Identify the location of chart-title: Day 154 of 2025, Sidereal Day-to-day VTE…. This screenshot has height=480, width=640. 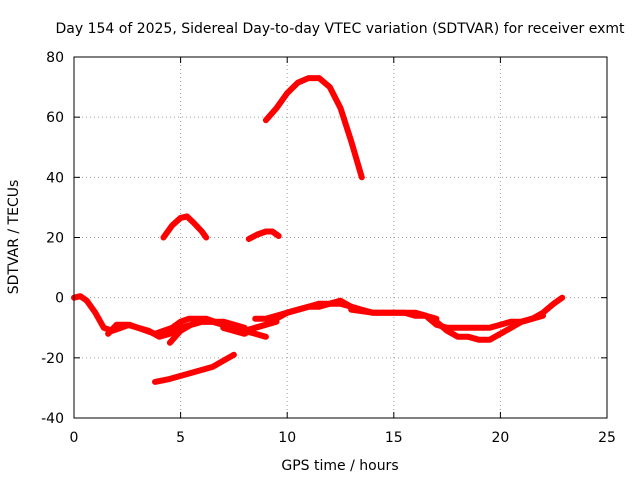
(341, 29).